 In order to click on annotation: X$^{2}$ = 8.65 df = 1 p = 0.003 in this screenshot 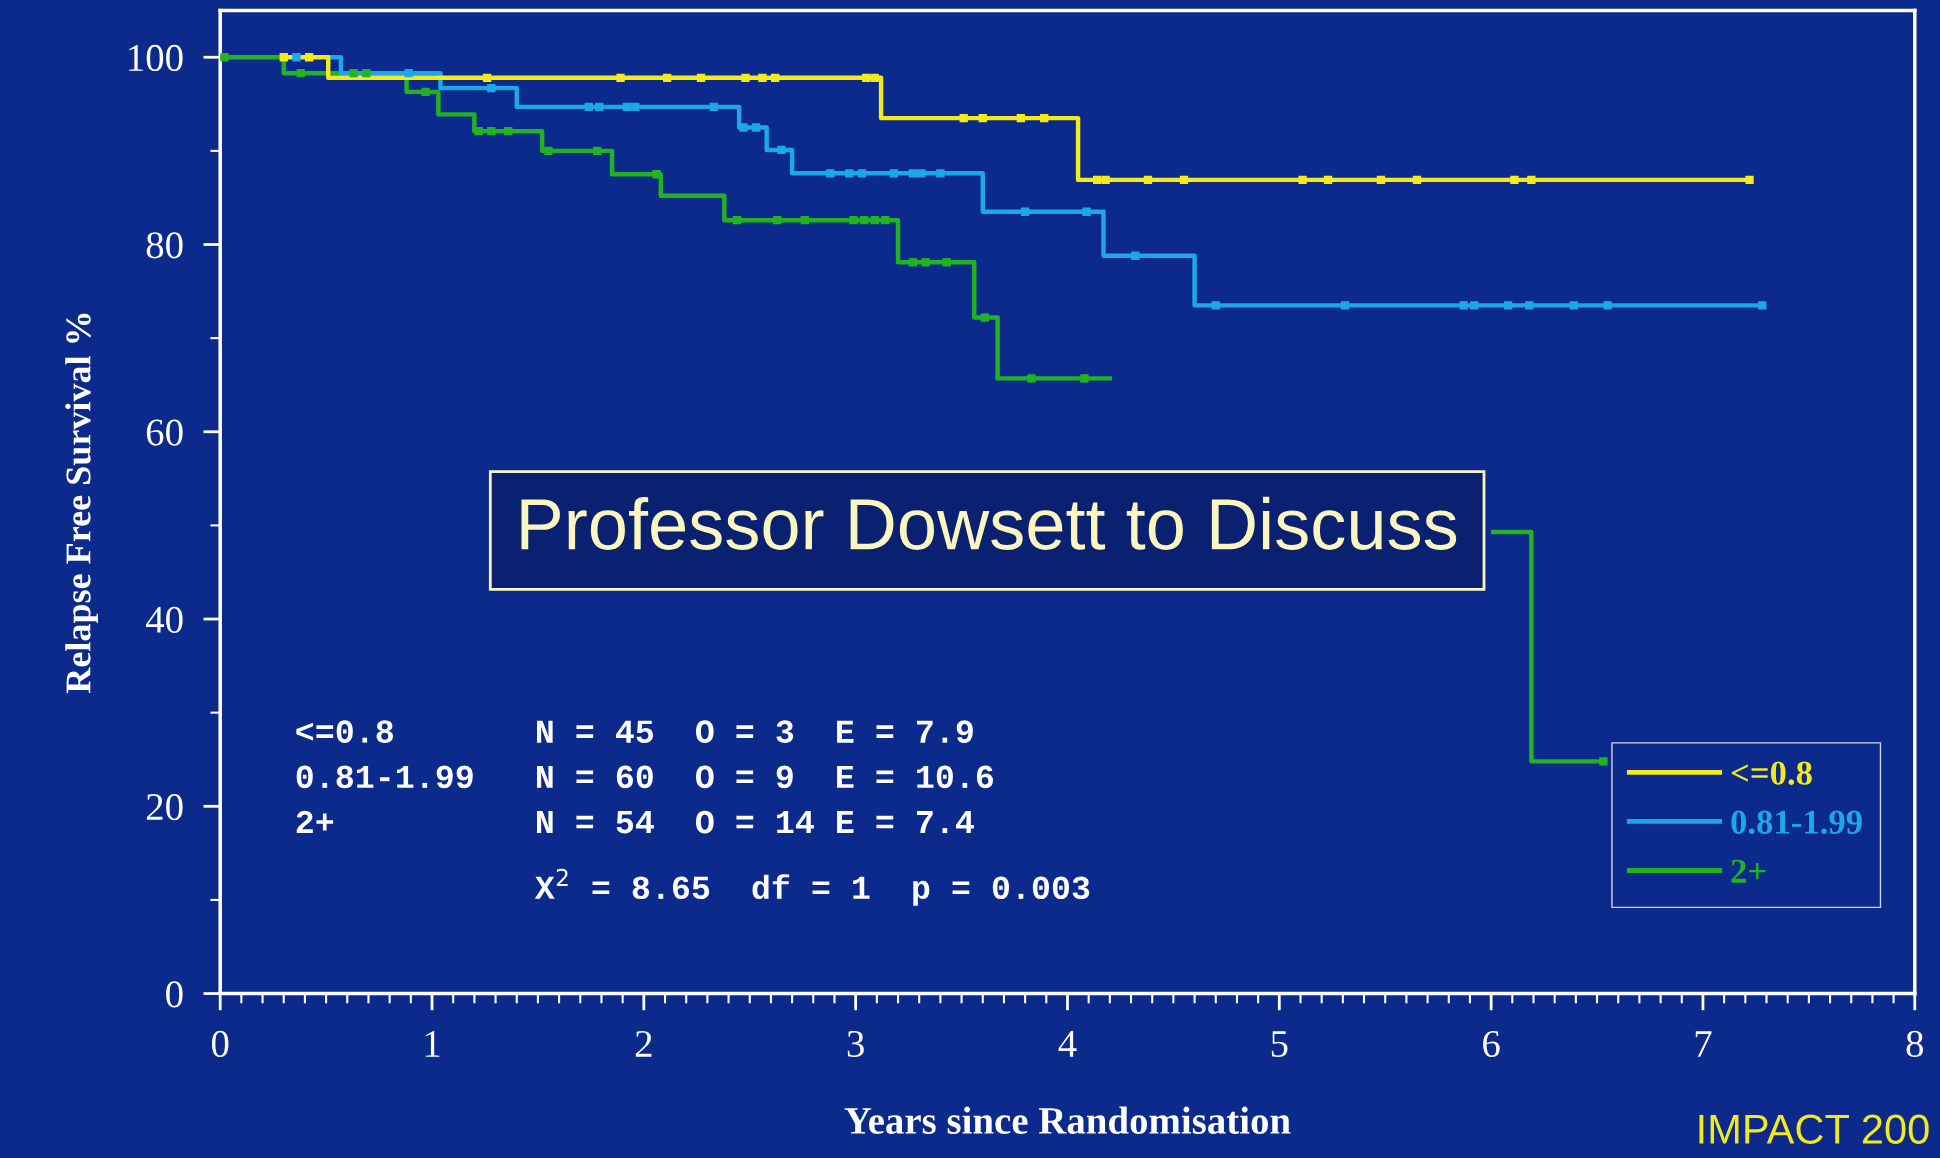, I will do `click(812, 887)`.